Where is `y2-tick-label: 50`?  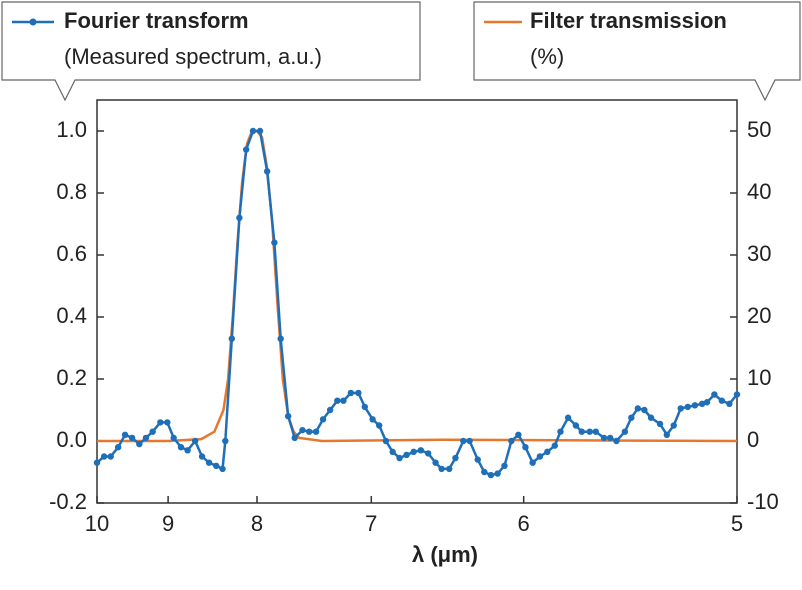
y2-tick-label: 50 is located at coordinates (759, 129).